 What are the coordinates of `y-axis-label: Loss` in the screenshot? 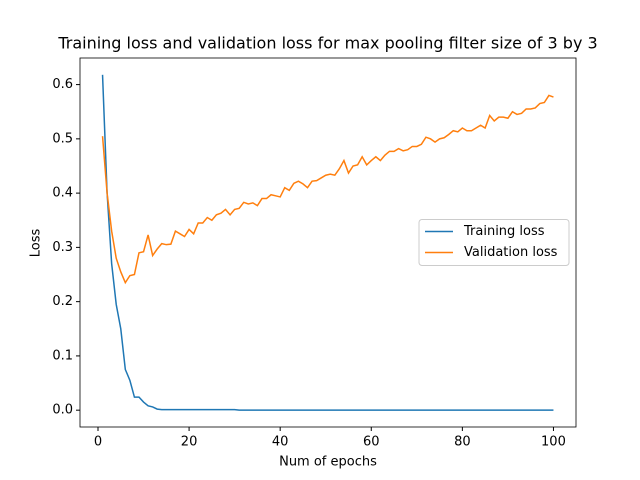 It's located at (36, 243).